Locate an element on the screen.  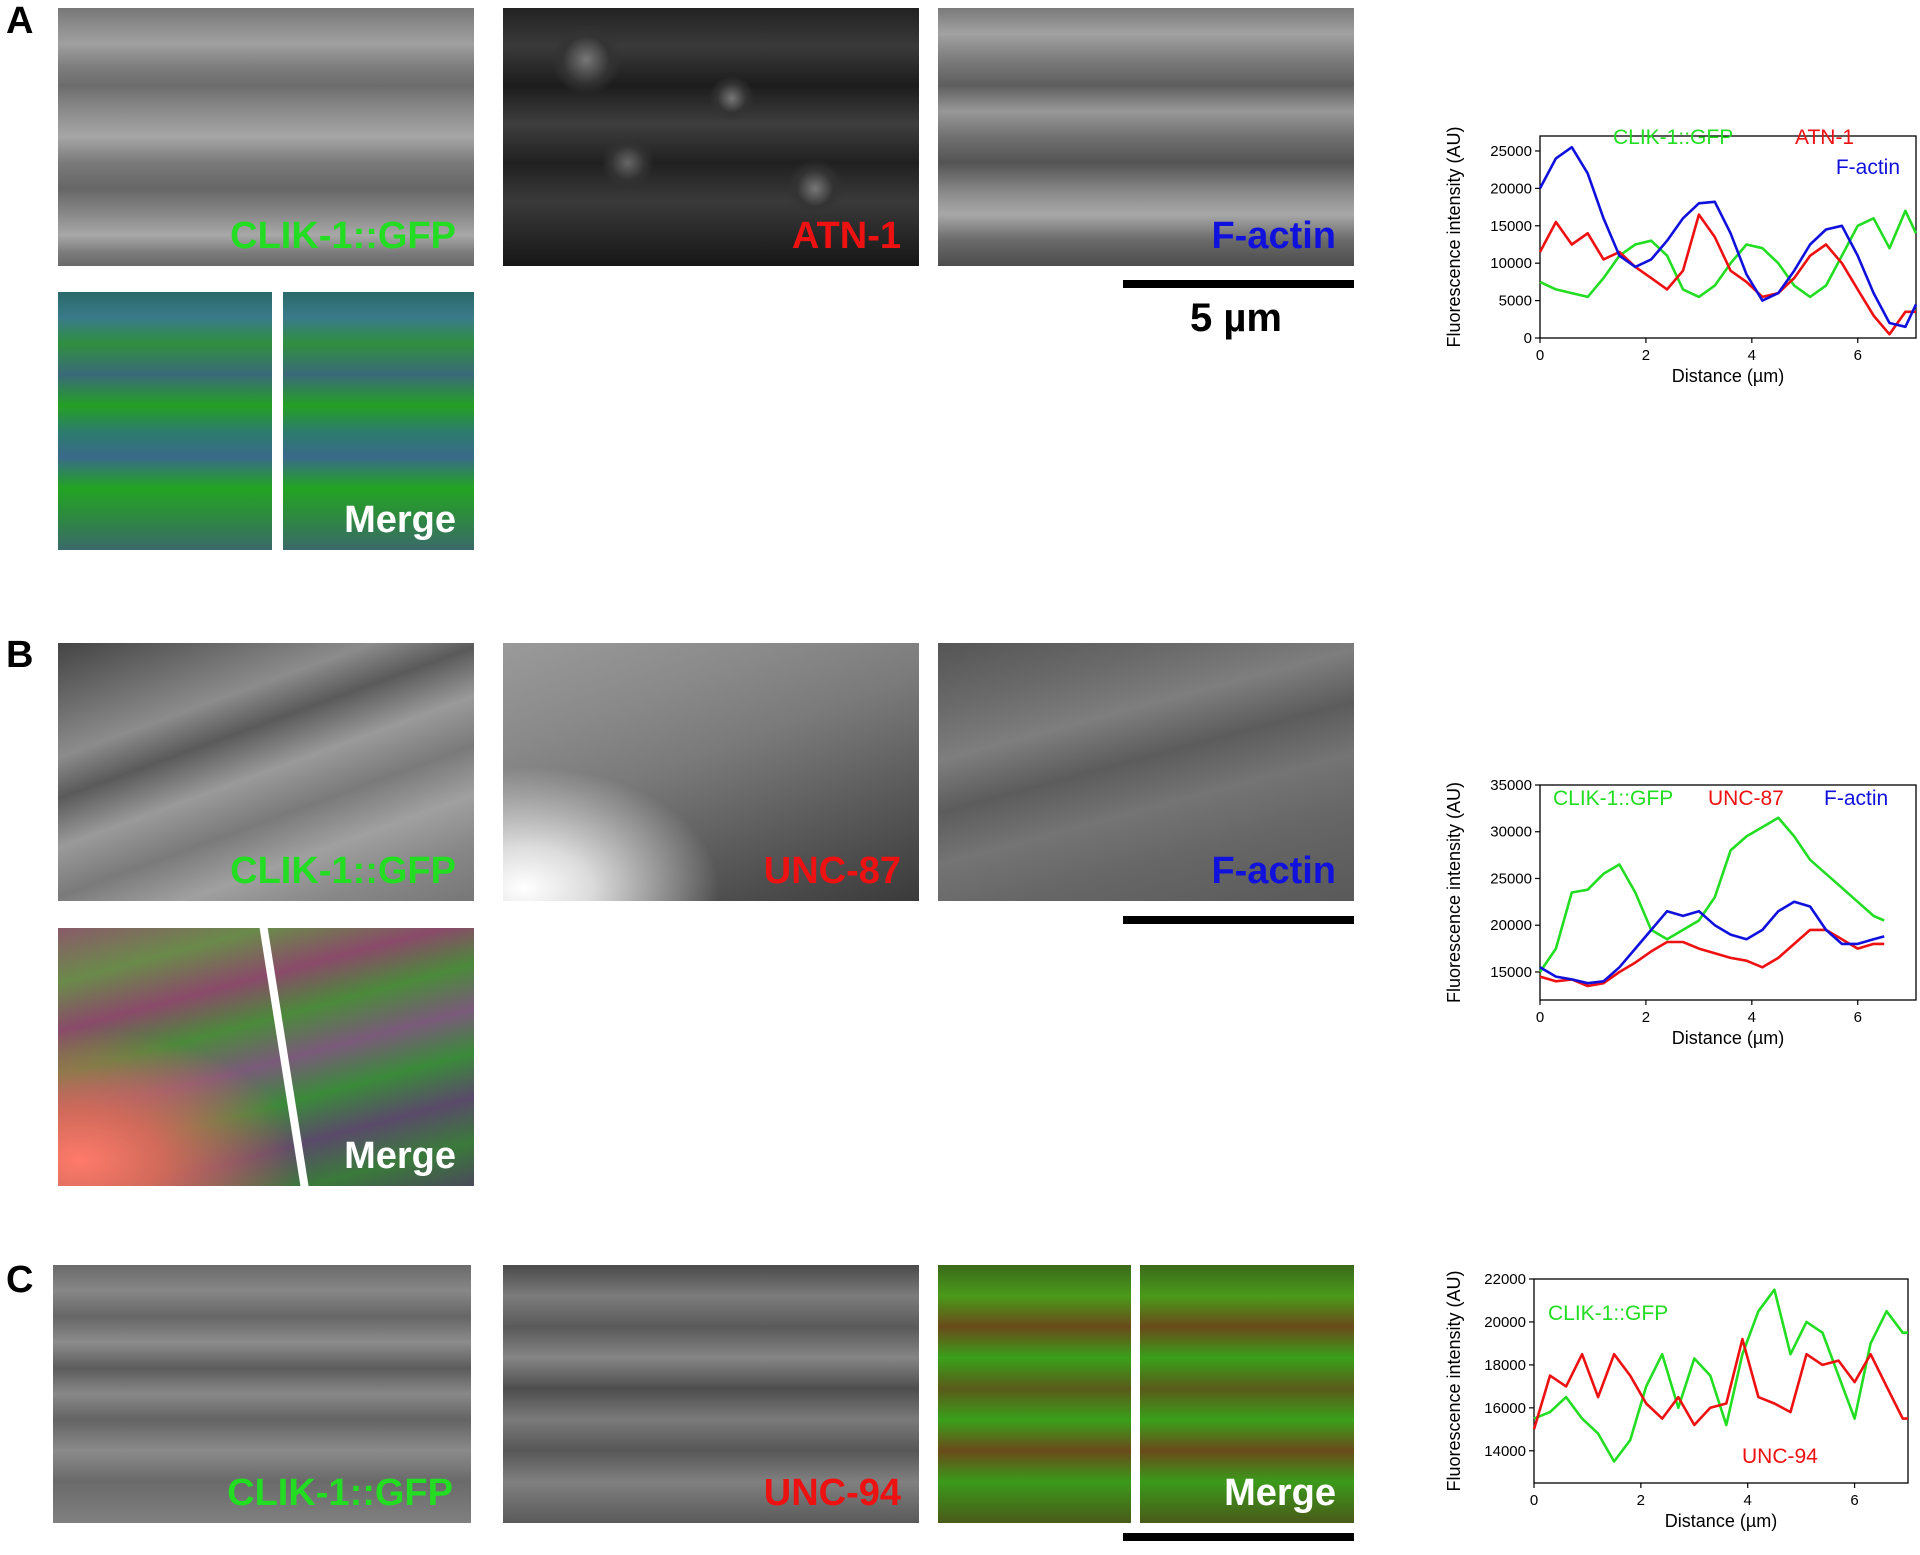
label-a-merge: Merge is located at coordinates (400, 520).